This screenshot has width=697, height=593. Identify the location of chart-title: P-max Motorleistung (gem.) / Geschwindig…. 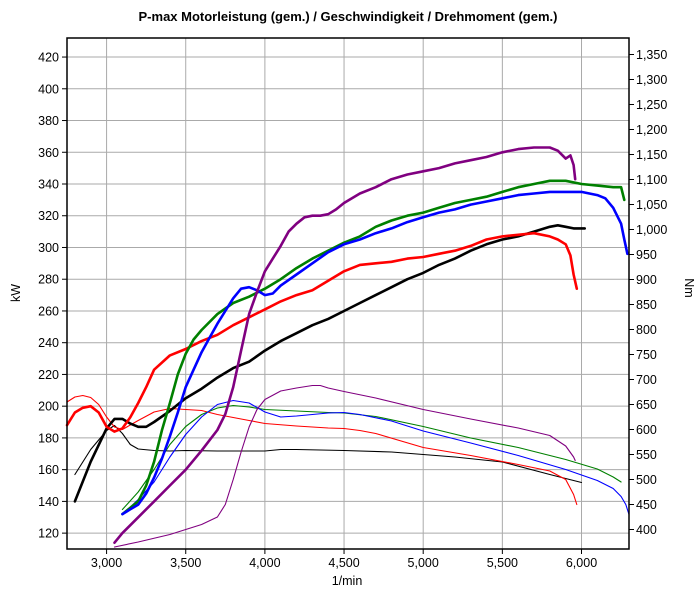
(348, 16).